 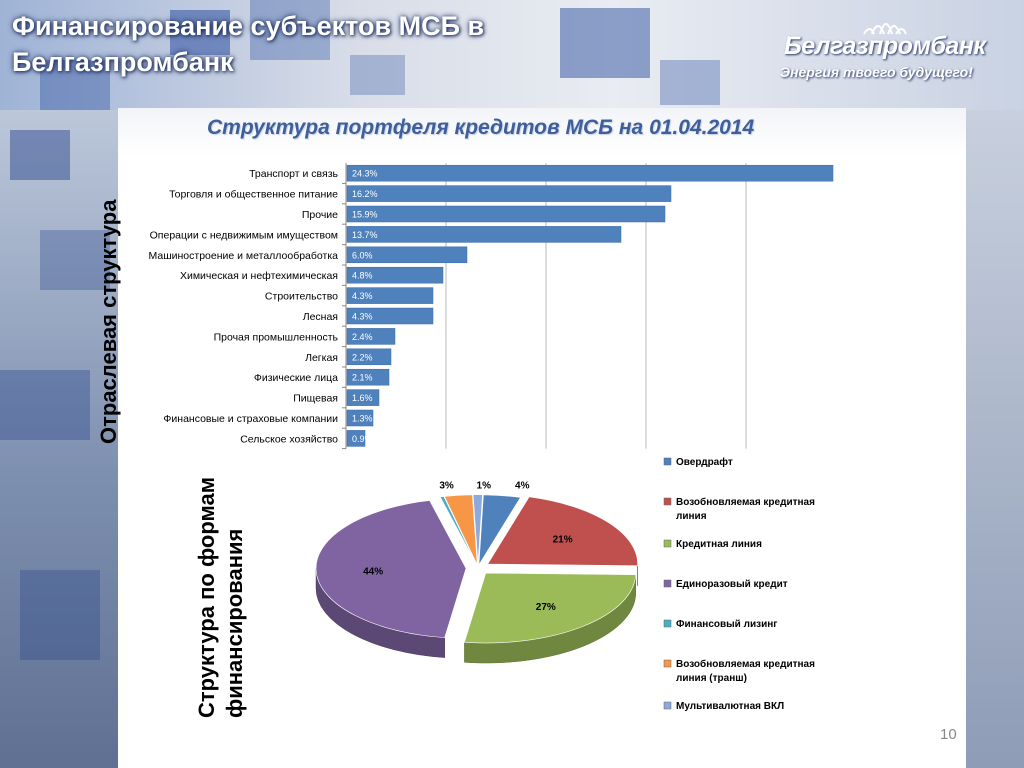 What do you see at coordinates (244, 235) in the screenshot?
I see `category-label: Операции с недвижимым имуществом` at bounding box center [244, 235].